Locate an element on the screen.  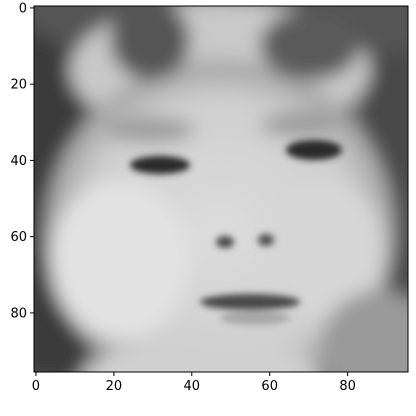
y-tick-label: 40 is located at coordinates (18, 161).